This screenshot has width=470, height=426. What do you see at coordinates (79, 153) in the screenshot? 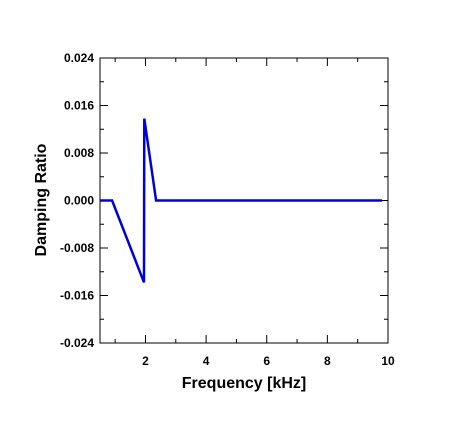
I see `y-tick-label: 0.008` at bounding box center [79, 153].